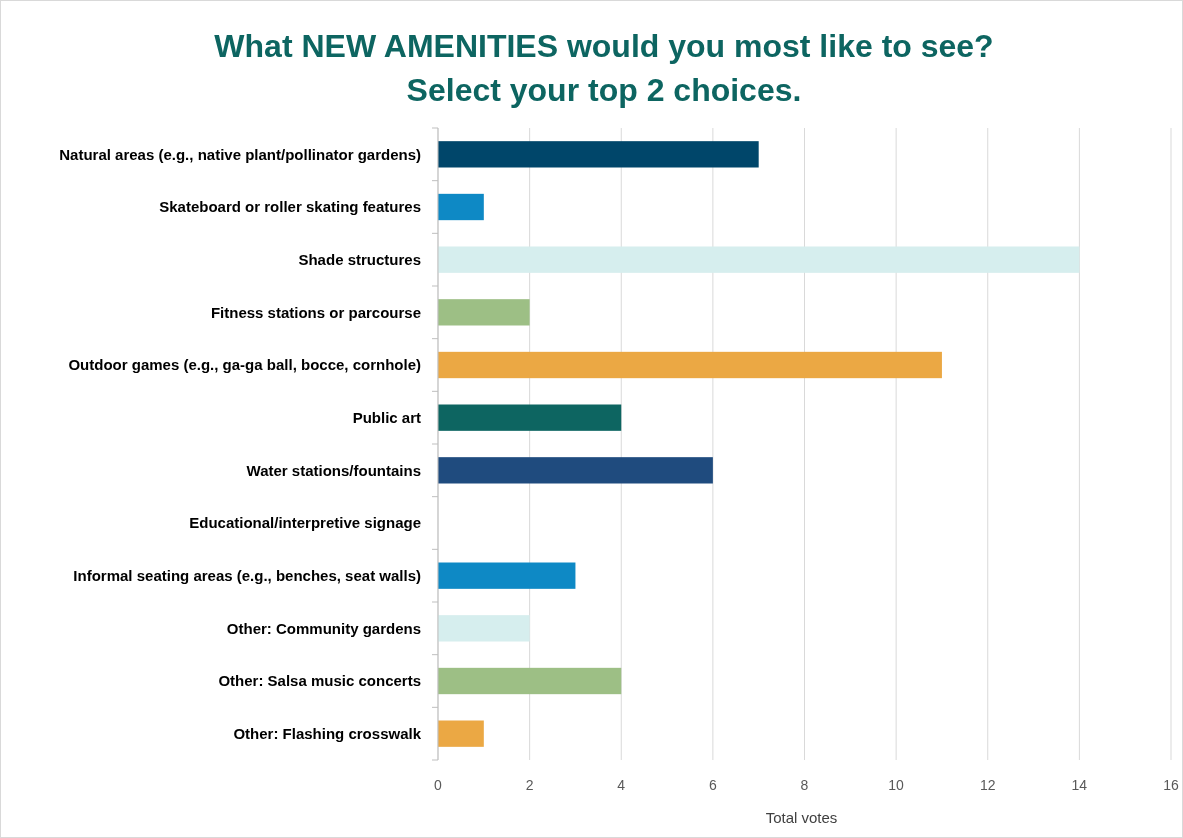  What do you see at coordinates (621, 785) in the screenshot?
I see `x-tick-label: 4` at bounding box center [621, 785].